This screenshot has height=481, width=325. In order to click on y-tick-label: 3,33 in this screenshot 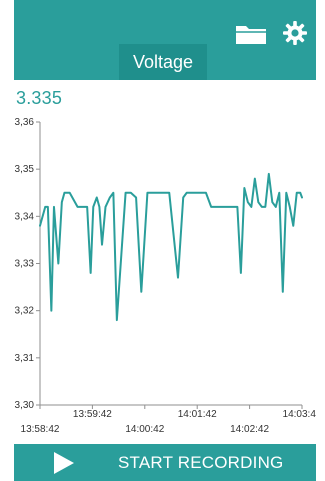, I will do `click(25, 264)`.